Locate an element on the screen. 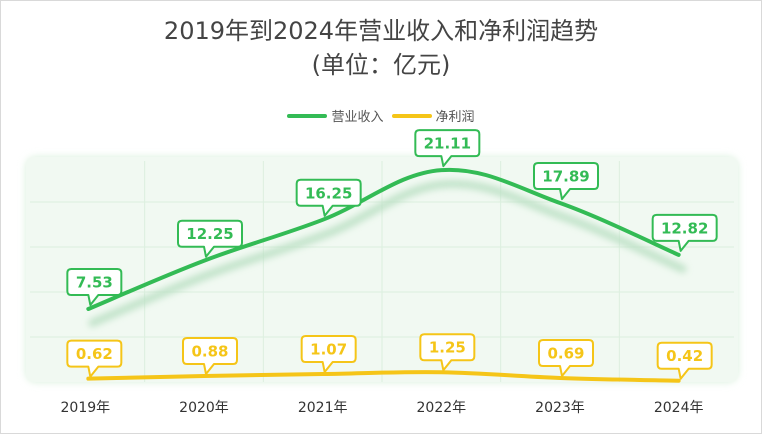  data-label-text: 0.69 is located at coordinates (565, 353).